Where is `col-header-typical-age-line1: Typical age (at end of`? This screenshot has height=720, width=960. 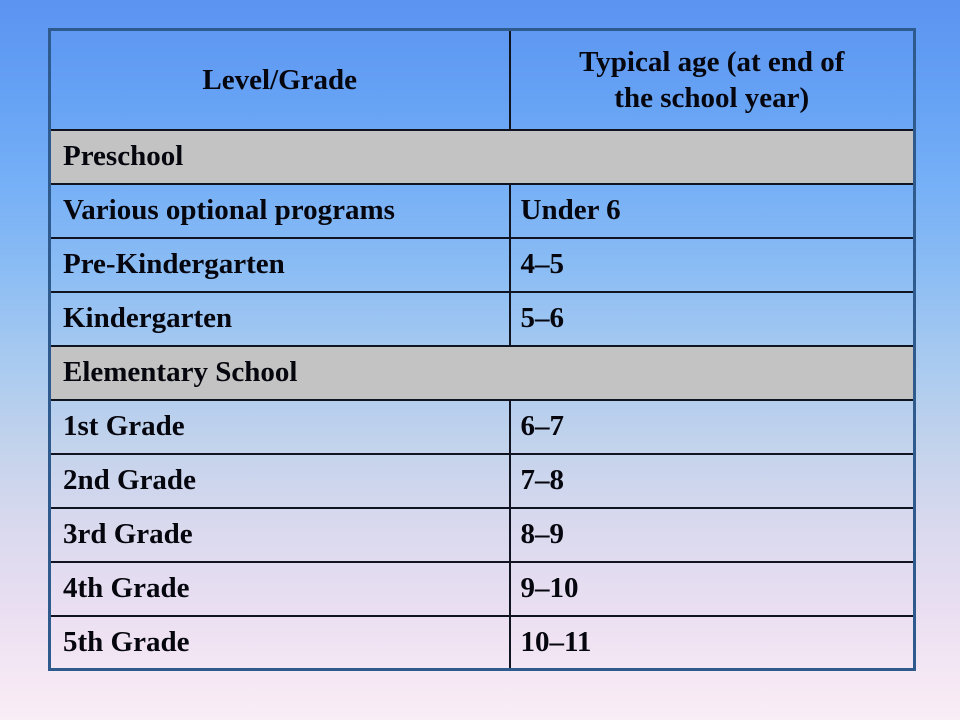
col-header-typical-age-line1: Typical age (at end of is located at coordinates (712, 61).